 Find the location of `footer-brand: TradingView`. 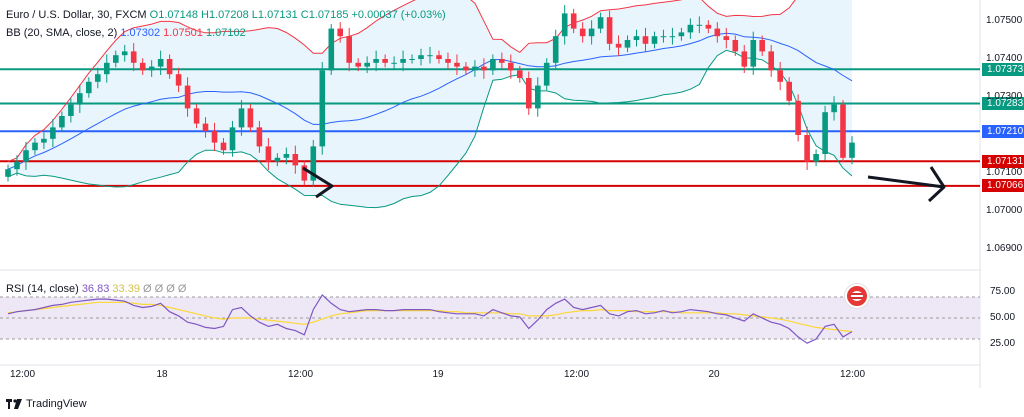

footer-brand: TradingView is located at coordinates (46, 404).